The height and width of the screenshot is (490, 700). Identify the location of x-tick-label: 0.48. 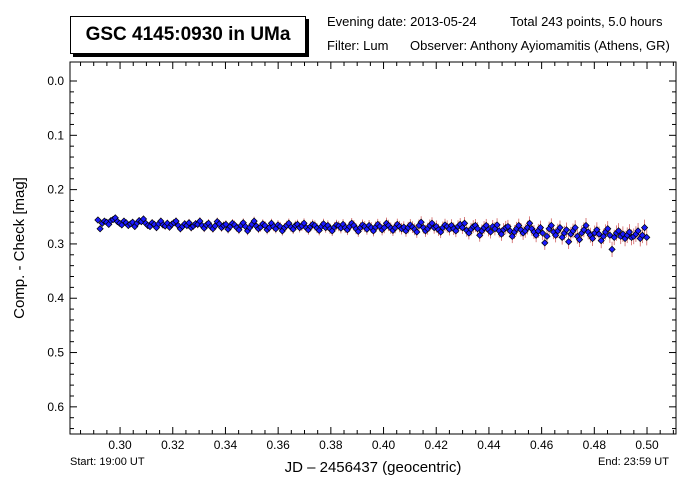
(595, 445).